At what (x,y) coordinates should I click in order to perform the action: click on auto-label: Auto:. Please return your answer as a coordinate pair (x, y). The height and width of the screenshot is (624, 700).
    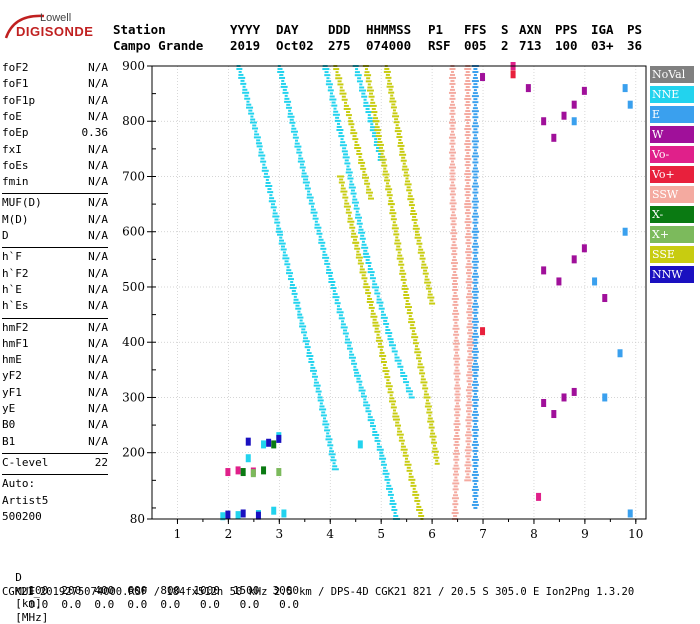
    Looking at the image, I should click on (19, 484).